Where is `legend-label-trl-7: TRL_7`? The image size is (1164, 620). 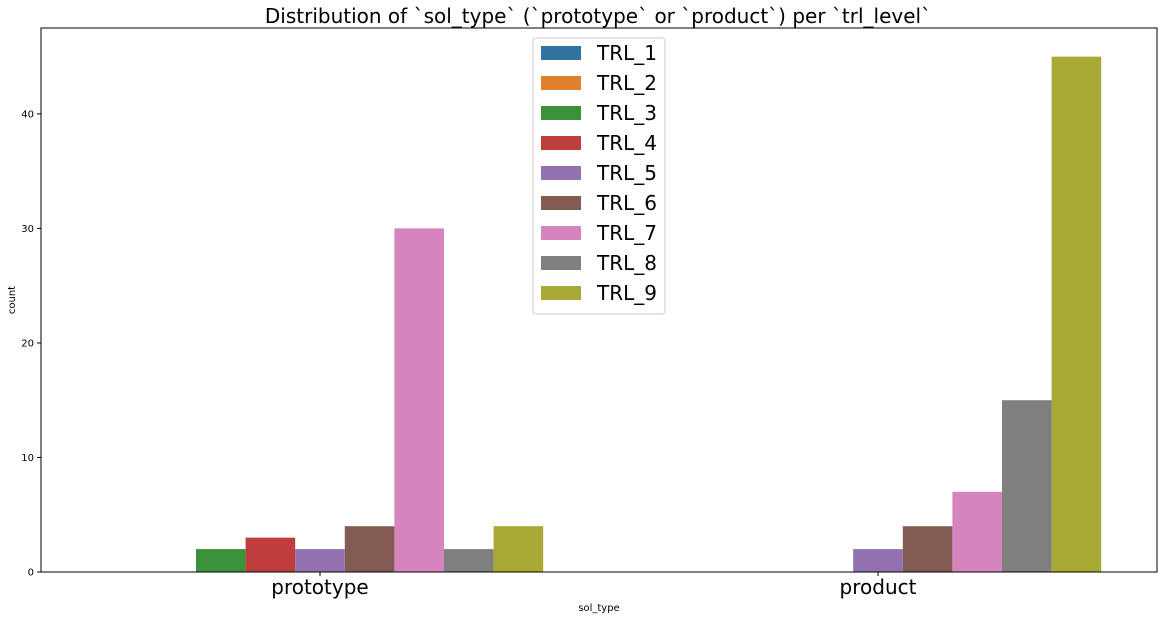
legend-label-trl-7: TRL_7 is located at coordinates (626, 233).